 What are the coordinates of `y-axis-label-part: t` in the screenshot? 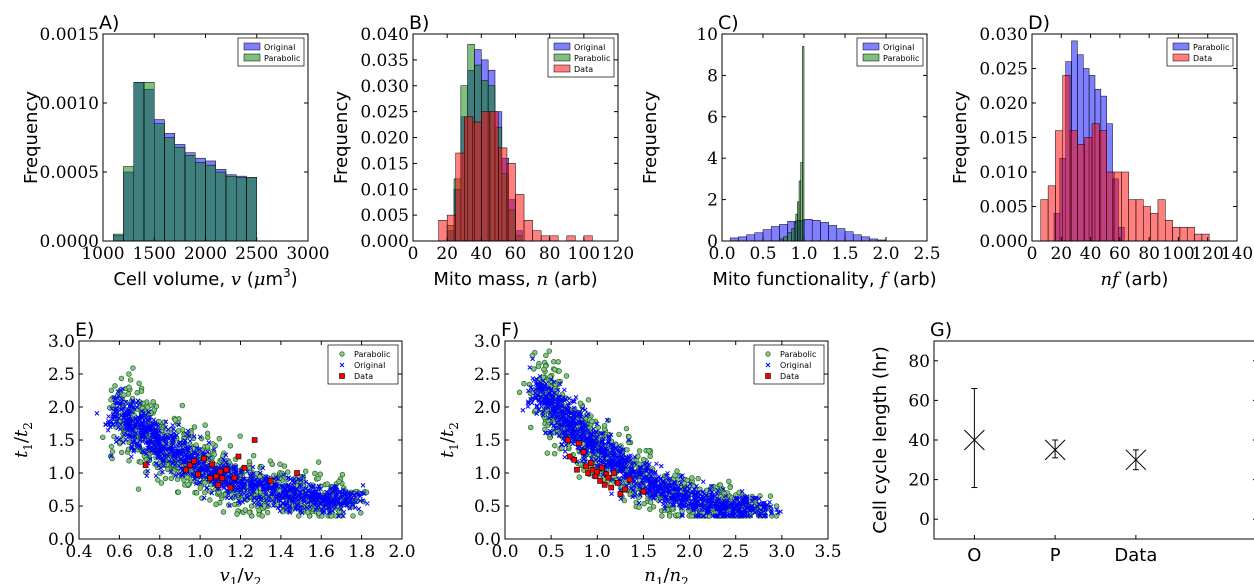 It's located at (21, 454).